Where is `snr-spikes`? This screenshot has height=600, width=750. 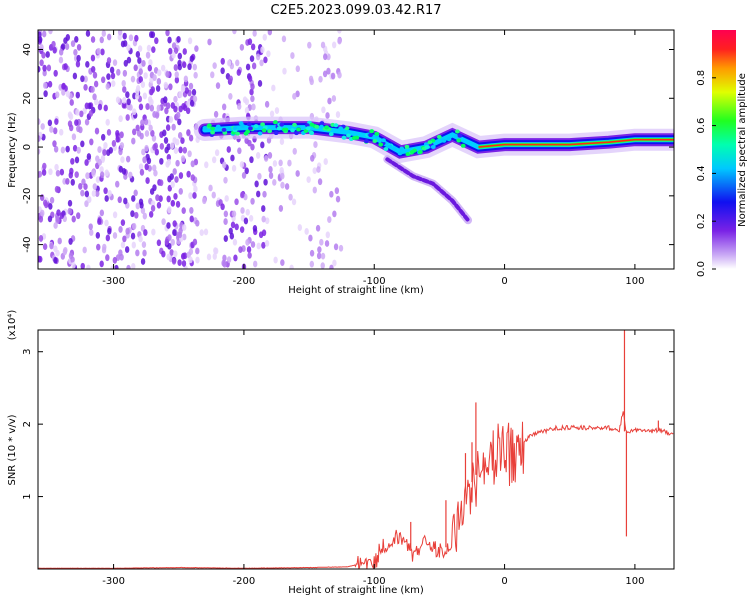
snr-spikes is located at coordinates (534, 440).